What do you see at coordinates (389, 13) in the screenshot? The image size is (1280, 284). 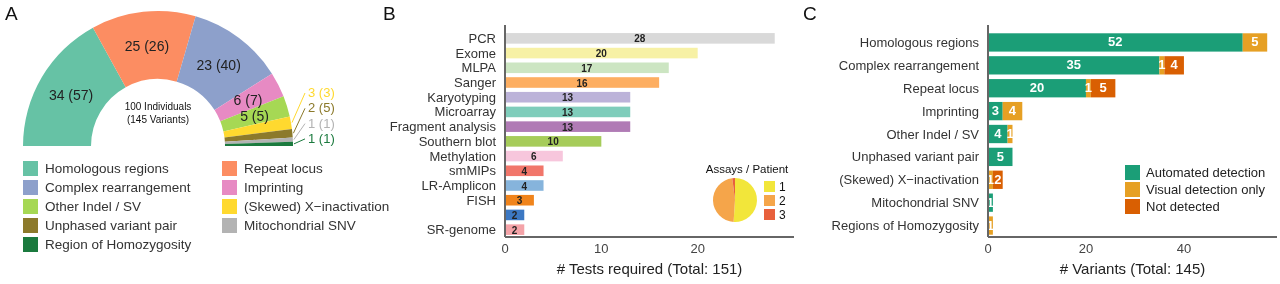 I see `chart-title: B` at bounding box center [389, 13].